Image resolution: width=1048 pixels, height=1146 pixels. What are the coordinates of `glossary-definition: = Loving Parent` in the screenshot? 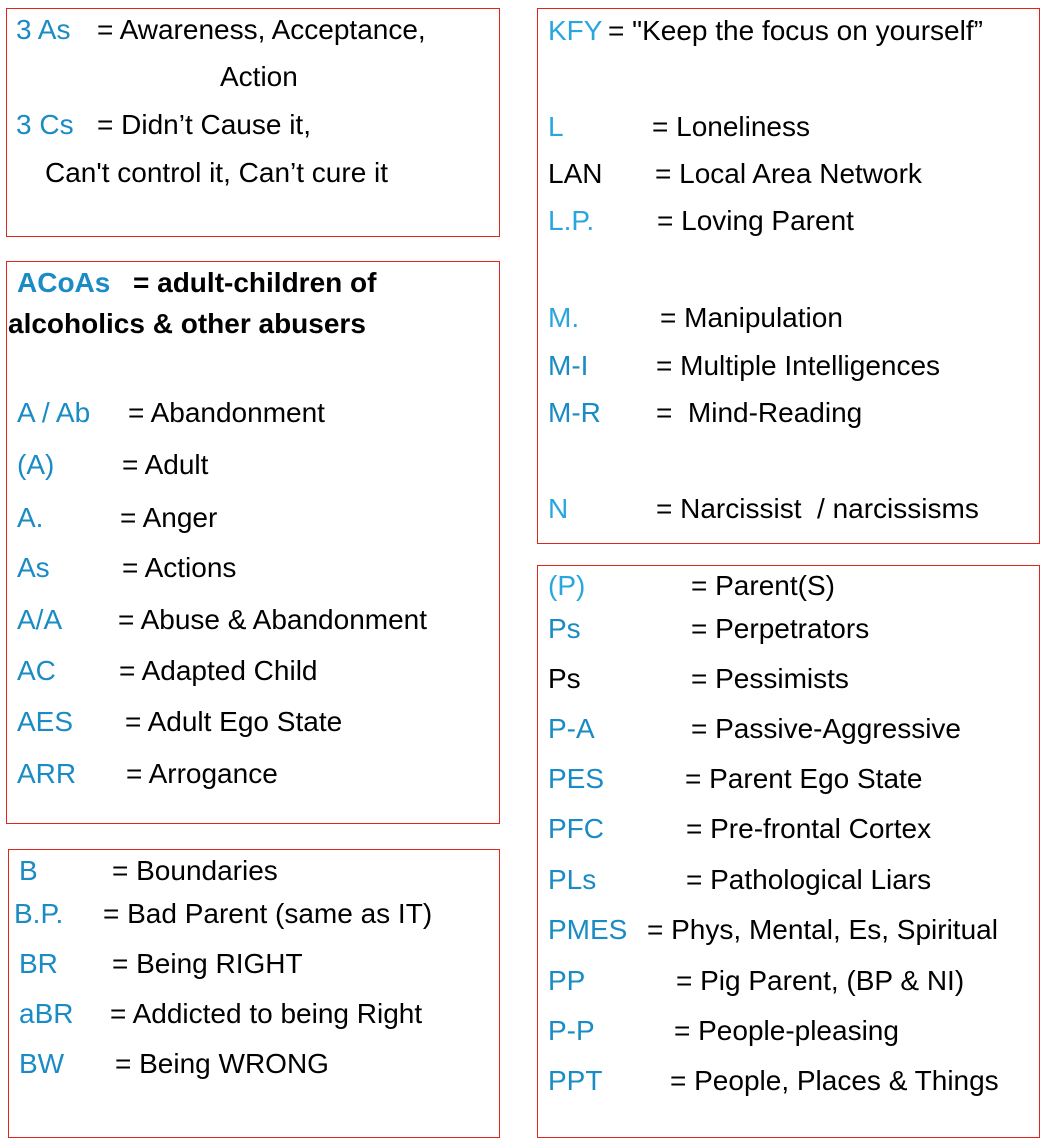 It's located at (755, 220).